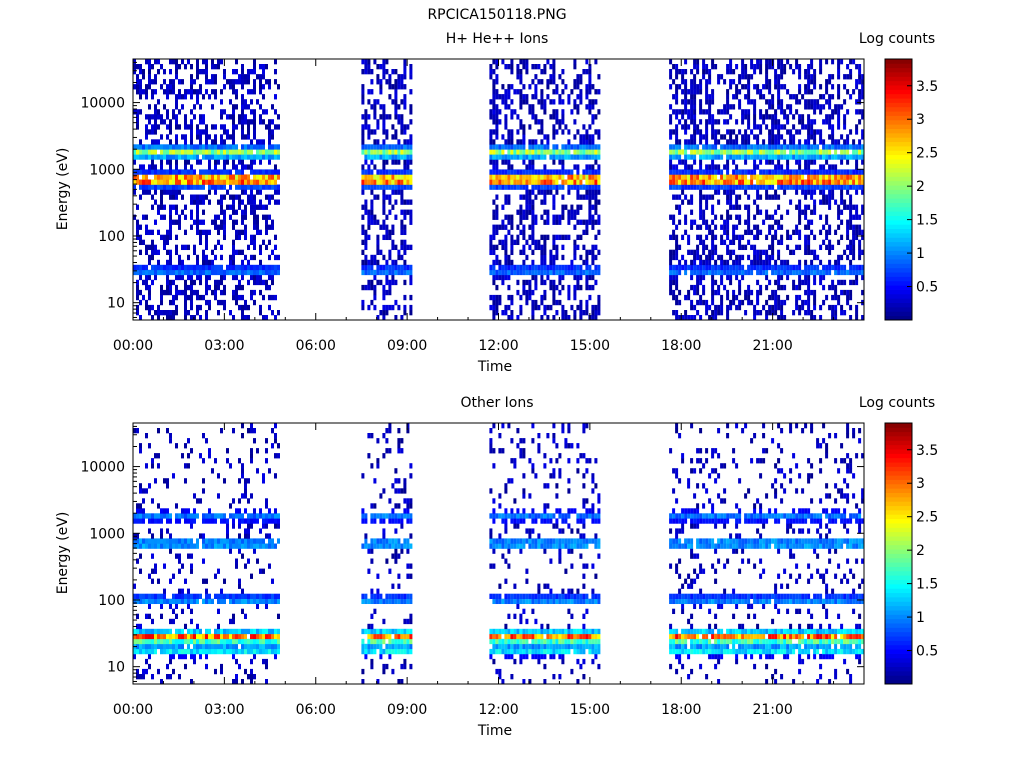  I want to click on colorbar-segment, so click(898, 109).